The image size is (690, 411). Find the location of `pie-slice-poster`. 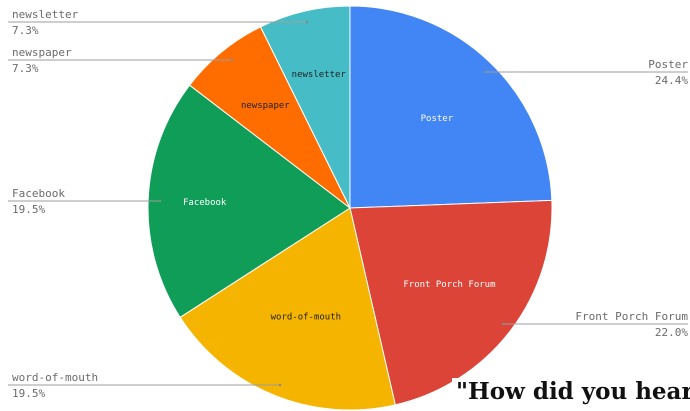

pie-slice-poster is located at coordinates (451, 107).